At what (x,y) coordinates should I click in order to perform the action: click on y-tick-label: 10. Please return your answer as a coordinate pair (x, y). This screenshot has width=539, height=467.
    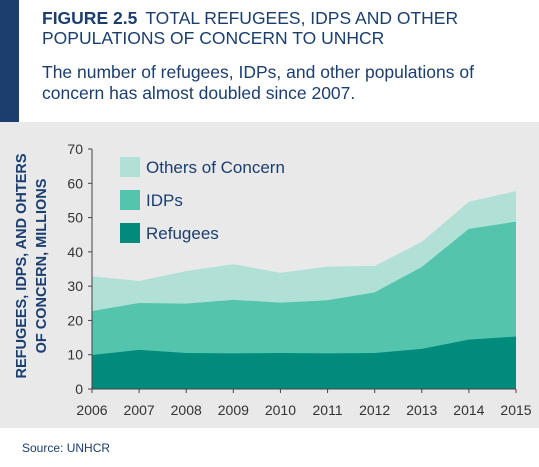
    Looking at the image, I should click on (75, 355).